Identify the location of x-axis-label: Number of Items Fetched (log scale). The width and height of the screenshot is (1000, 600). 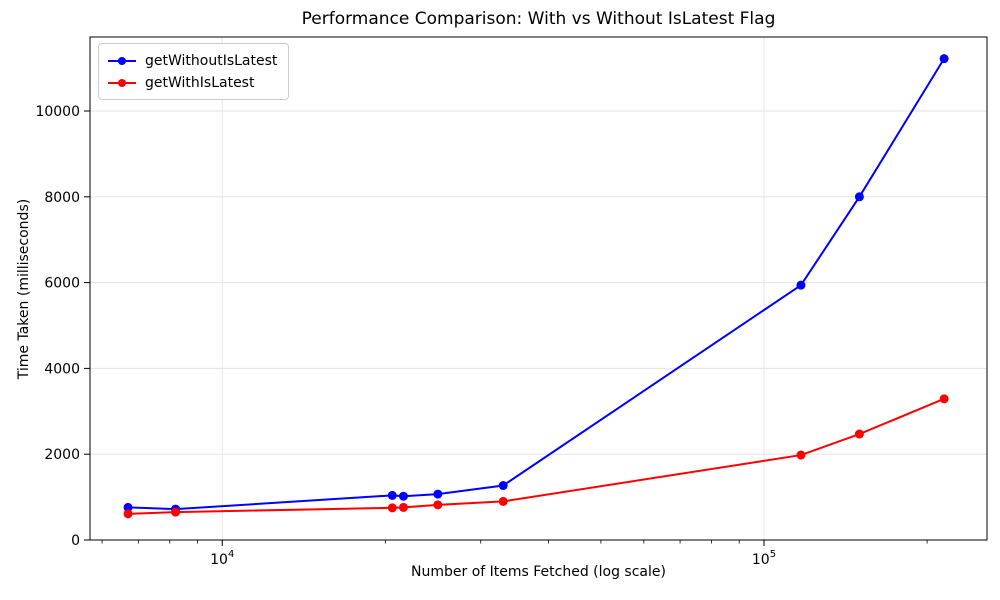
(538, 572).